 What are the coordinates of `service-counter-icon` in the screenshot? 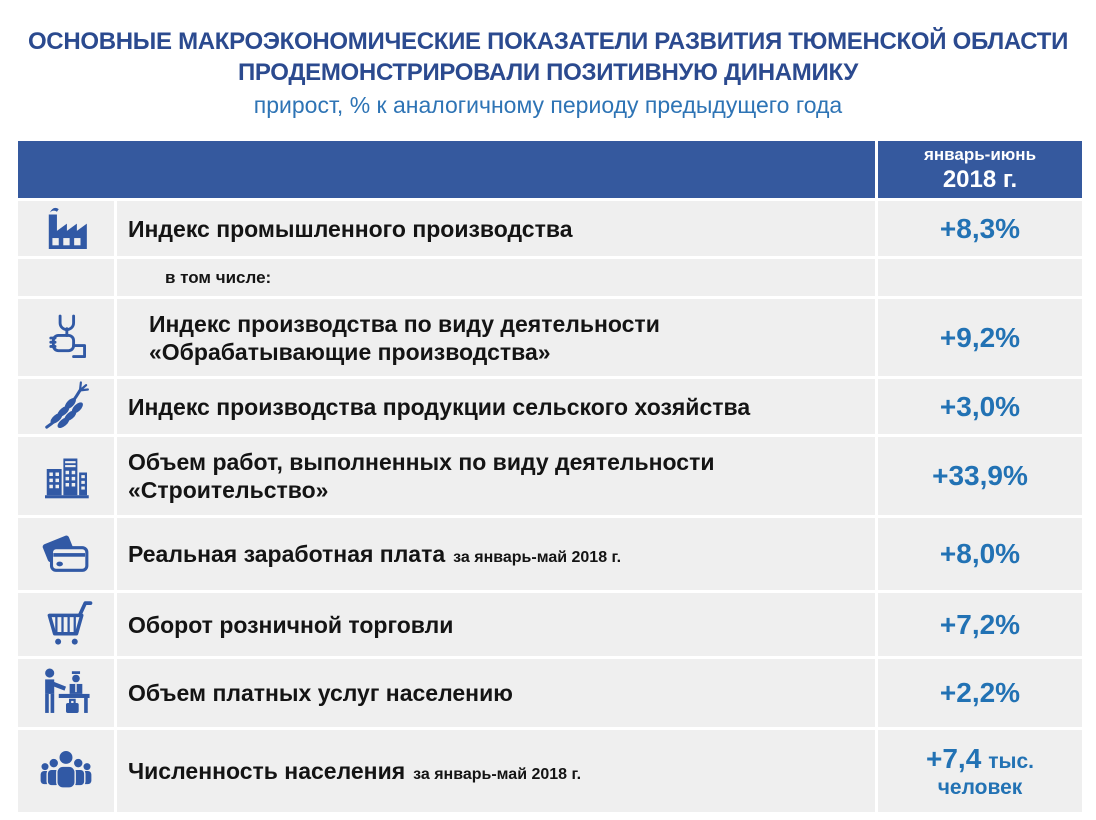 It's located at (67, 691).